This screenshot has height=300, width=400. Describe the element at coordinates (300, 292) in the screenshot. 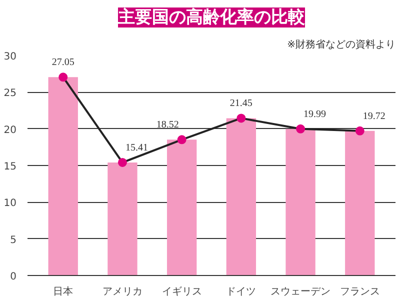

I see `x-tick-label: スウェーデン` at that location.